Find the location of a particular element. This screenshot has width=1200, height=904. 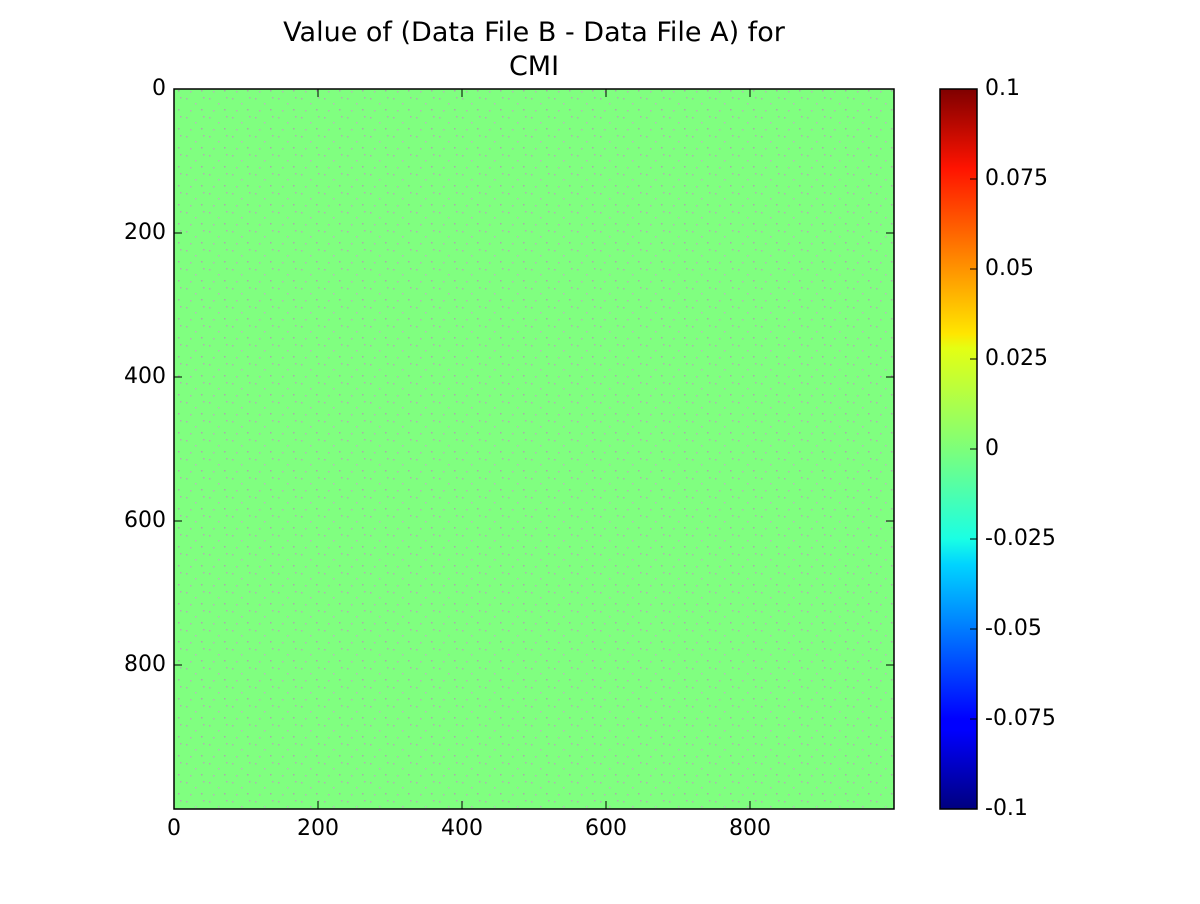

colorbar-tick-label: -0.05 is located at coordinates (1013, 628).